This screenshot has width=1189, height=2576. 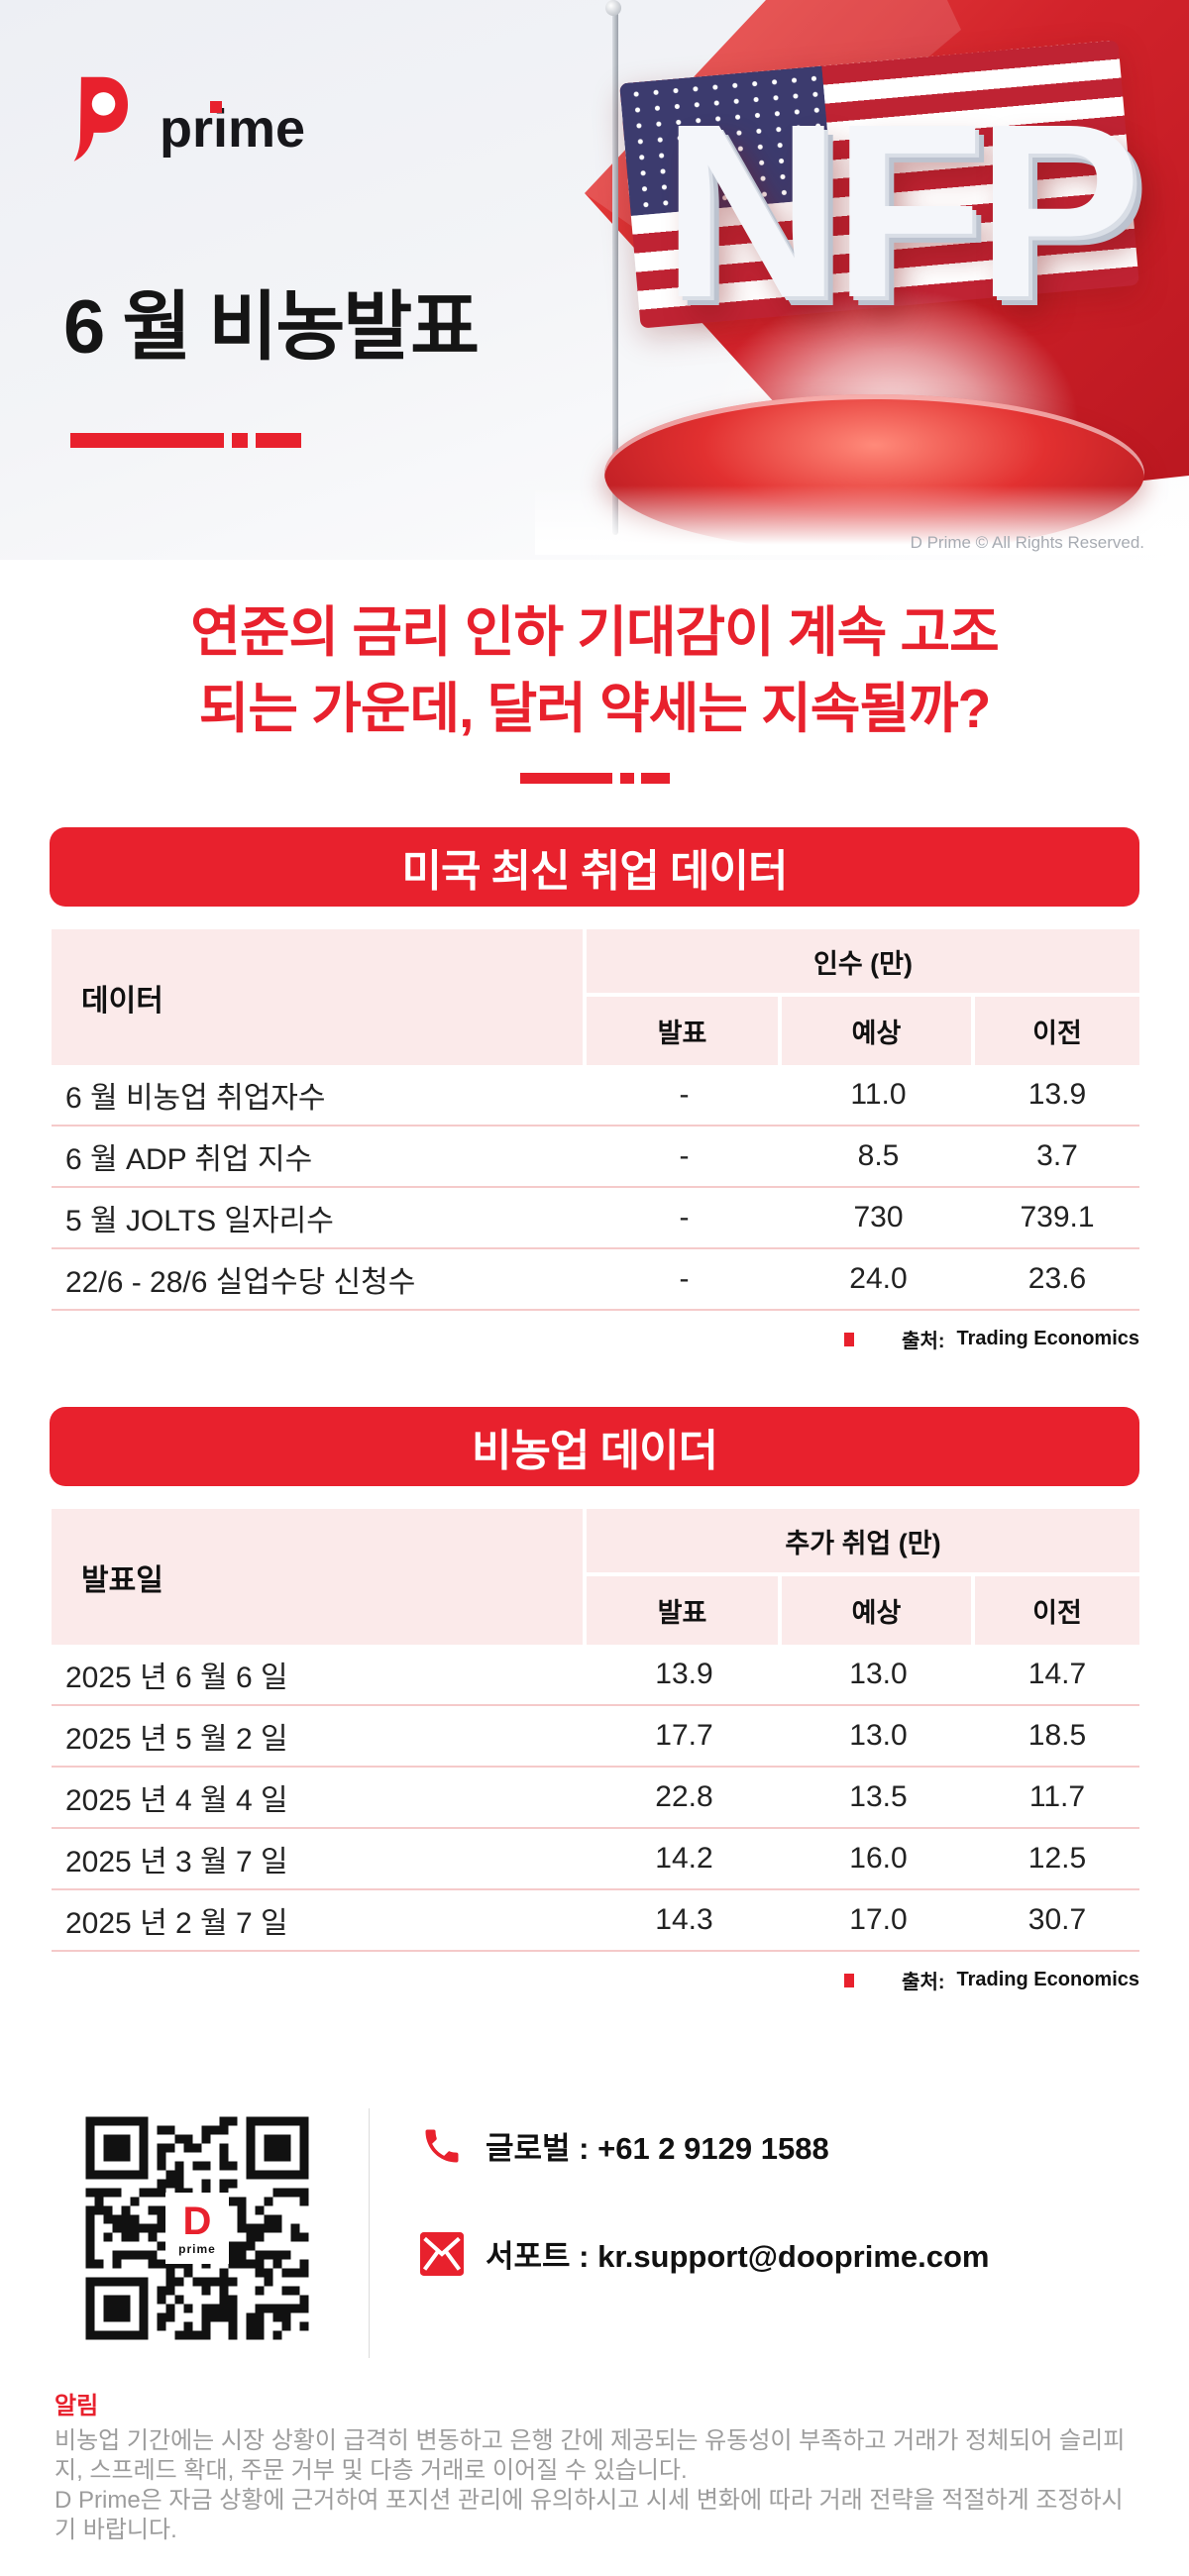 I want to click on headline-line1: 연준의 금리 인하 기대감이 계속 고조, so click(x=594, y=632).